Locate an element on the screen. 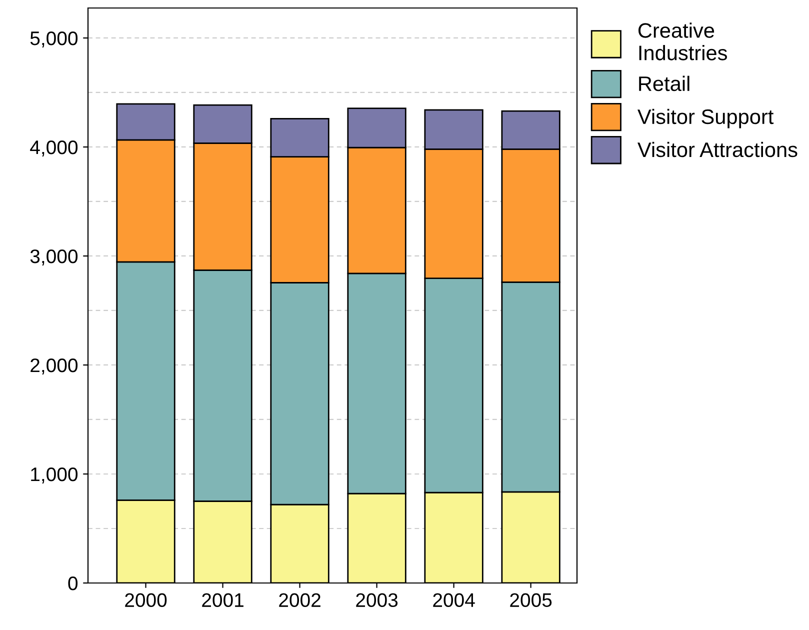  x-tick-label: 2001 is located at coordinates (223, 600).